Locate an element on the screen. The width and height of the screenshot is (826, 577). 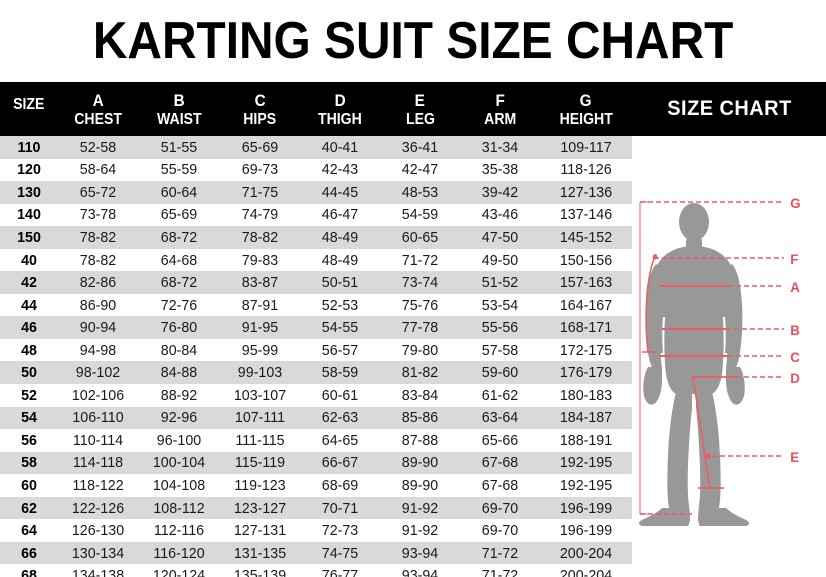
cell-height: 192-195 is located at coordinates (586, 463).